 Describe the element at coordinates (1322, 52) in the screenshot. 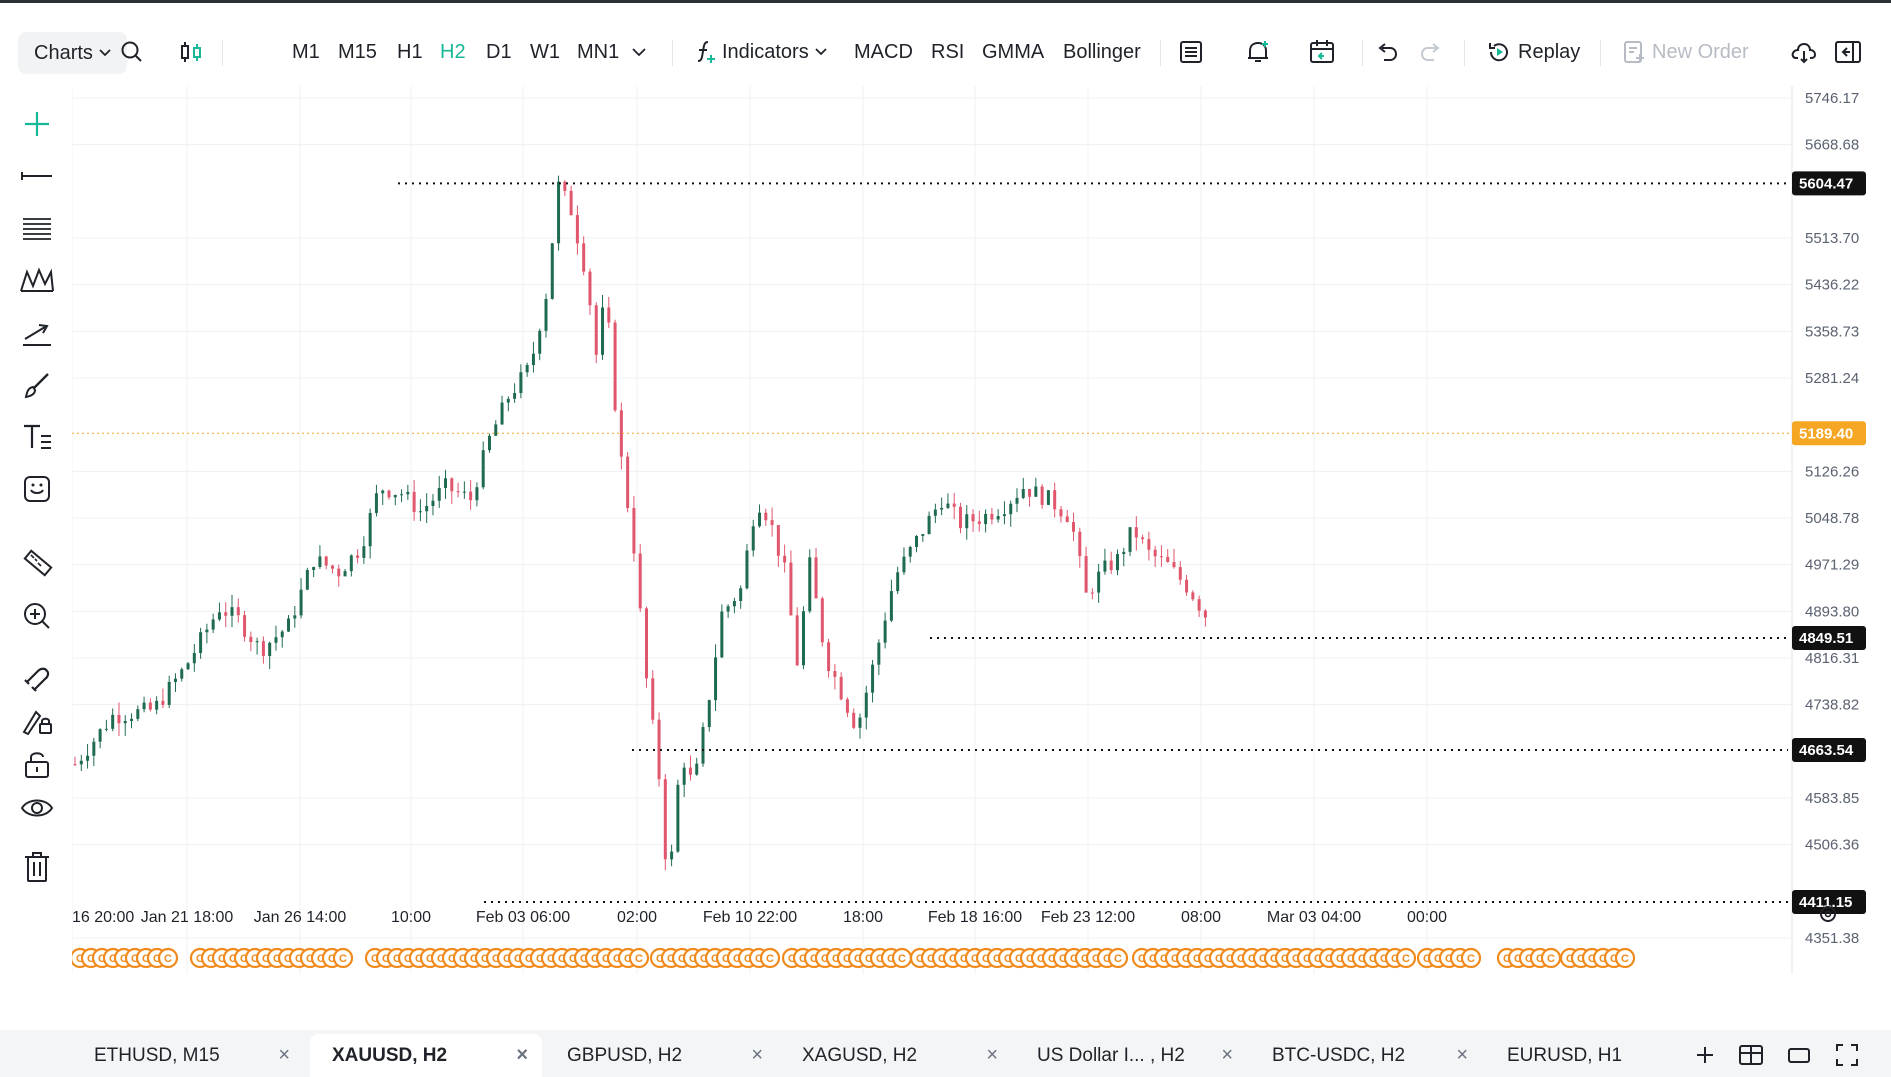

I see `economic-calendar-button` at that location.